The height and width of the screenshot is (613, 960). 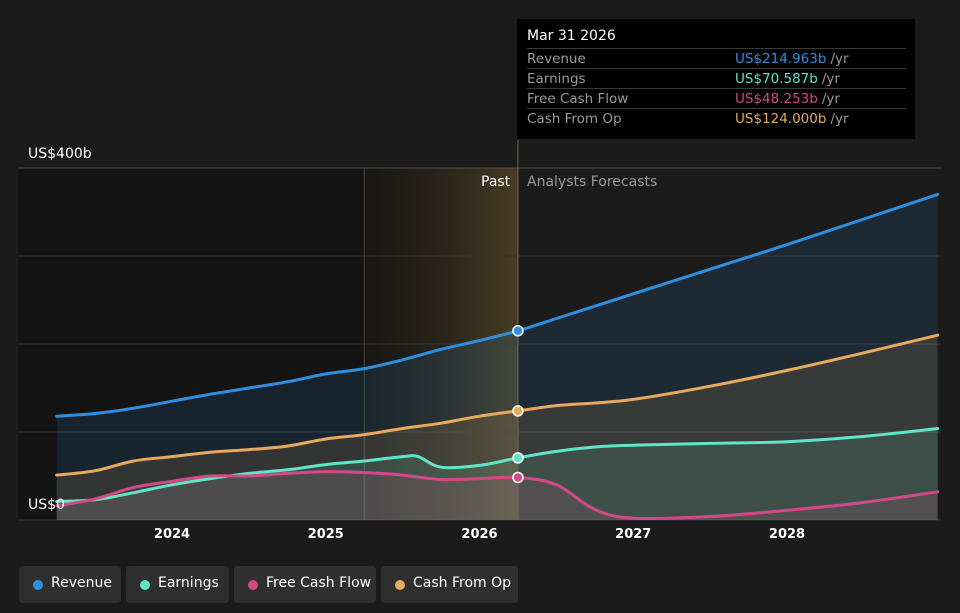 I want to click on x-tick-label: 2025, so click(x=325, y=534).